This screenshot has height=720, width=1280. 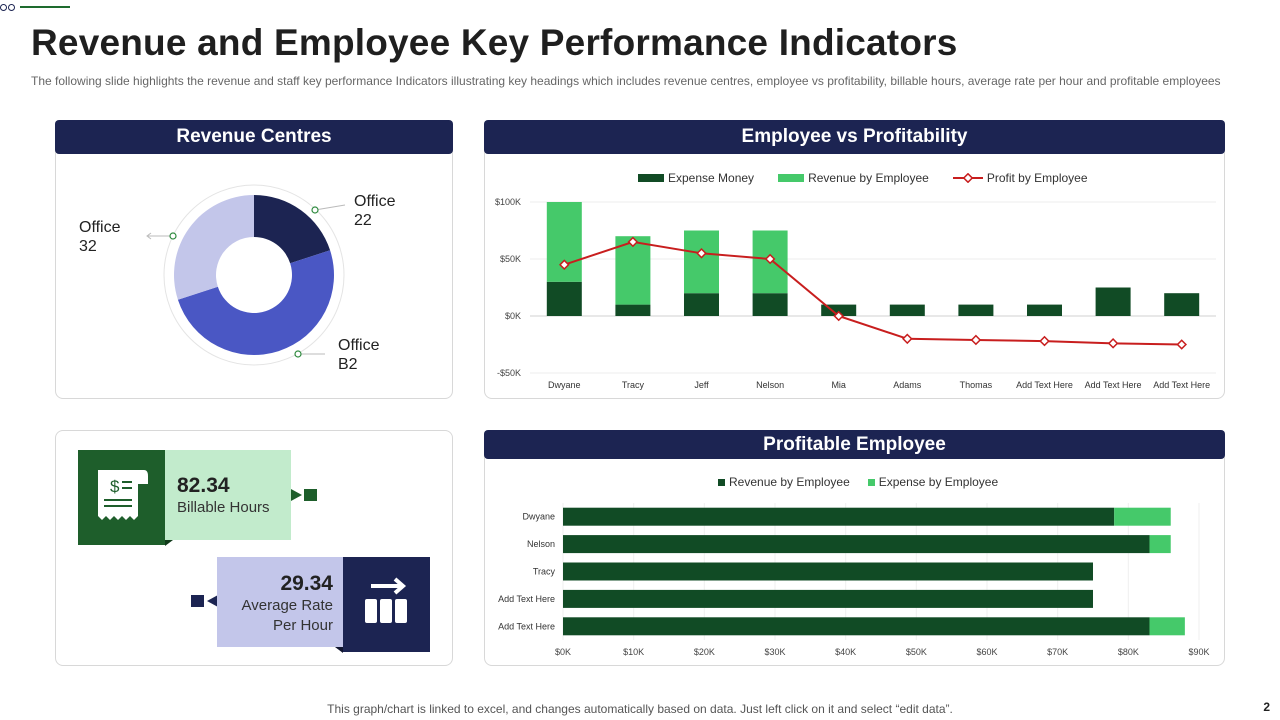 What do you see at coordinates (544, 572) in the screenshot?
I see `hbar-y-tick-label: Tracy` at bounding box center [544, 572].